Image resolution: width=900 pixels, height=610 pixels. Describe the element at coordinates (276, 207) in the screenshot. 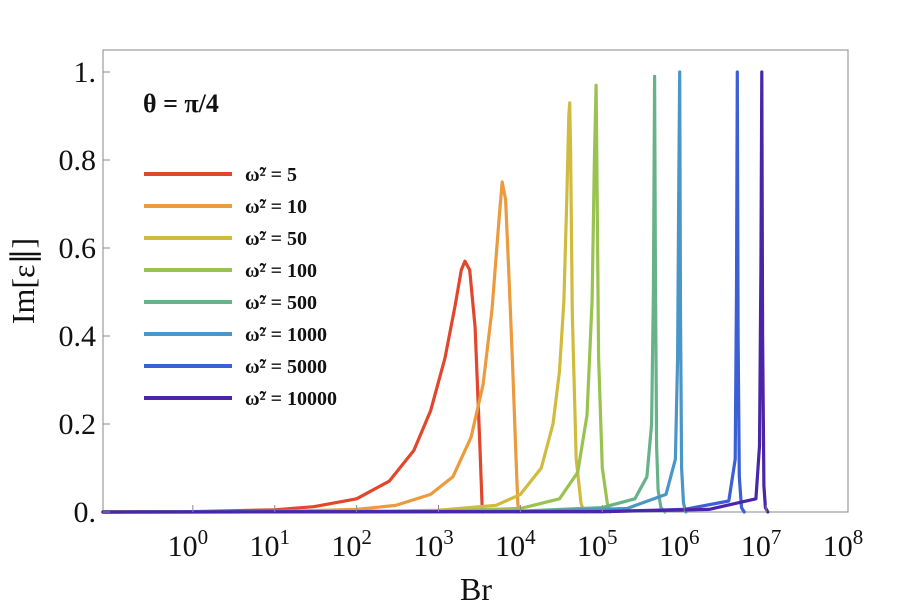

I see `legend-label-1: ω̃² = 10` at that location.